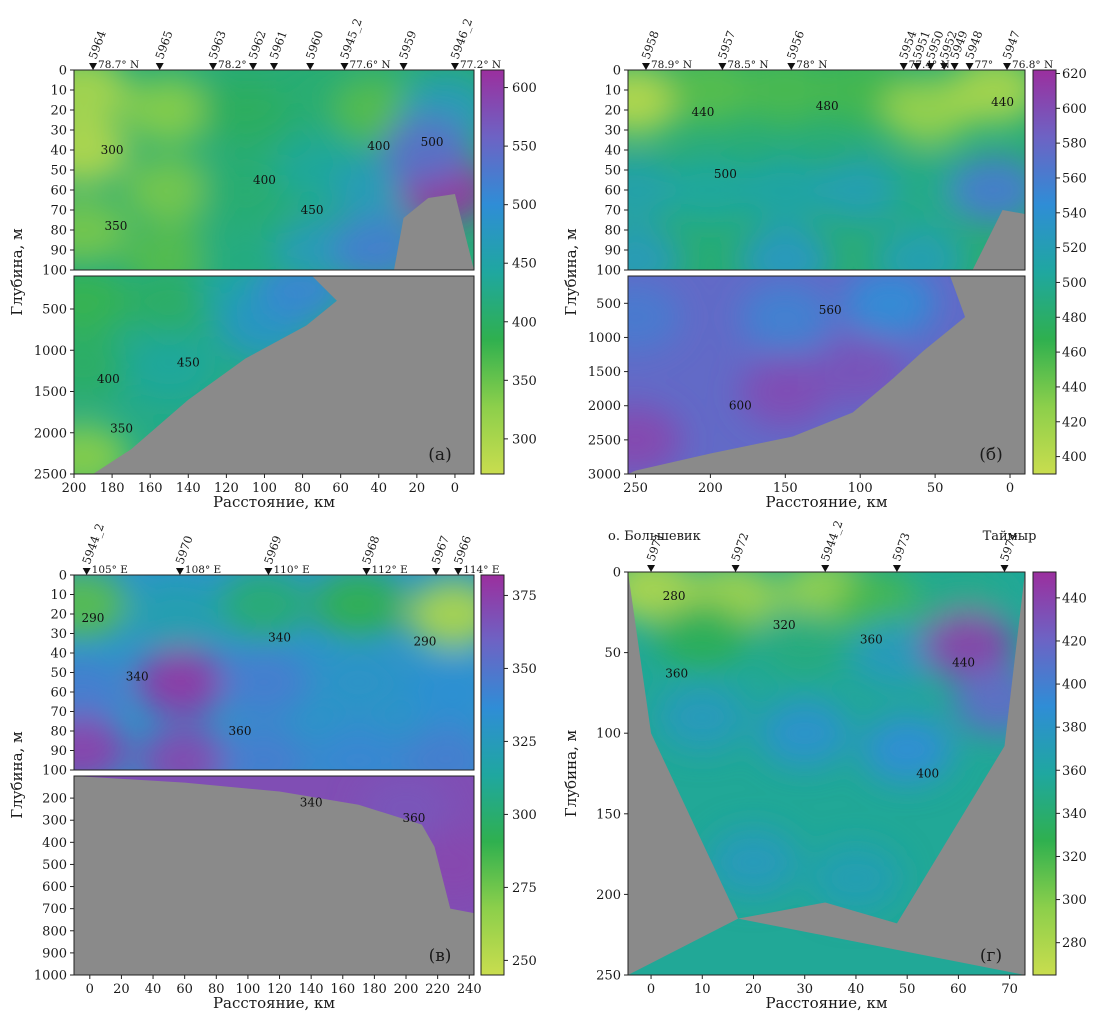 The image size is (1100, 1027). What do you see at coordinates (608, 734) in the screenshot?
I see `y-tick-label: 100` at bounding box center [608, 734].